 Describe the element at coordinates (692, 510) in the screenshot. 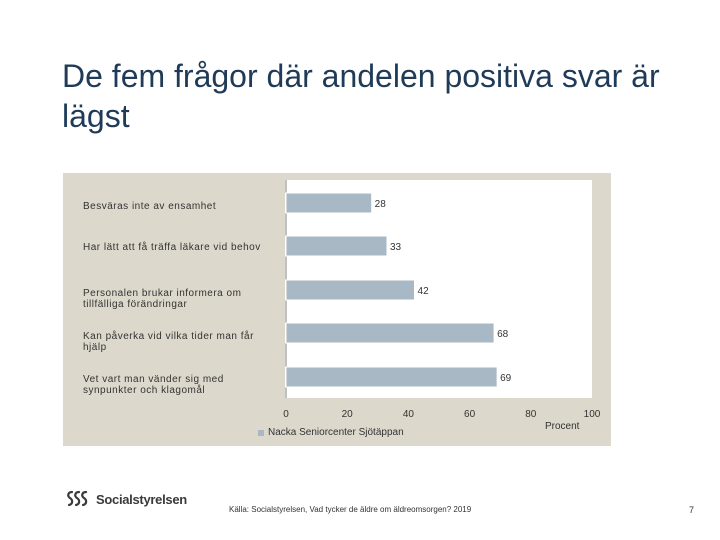

I see `page-number: 7` at that location.